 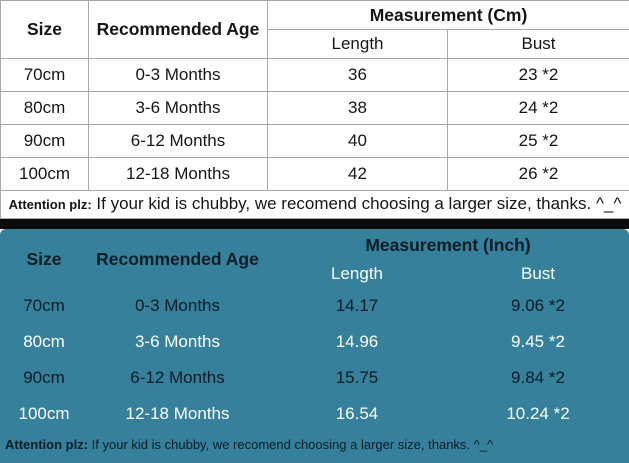 I want to click on inch-subheader-bust: Bust, so click(x=538, y=273).